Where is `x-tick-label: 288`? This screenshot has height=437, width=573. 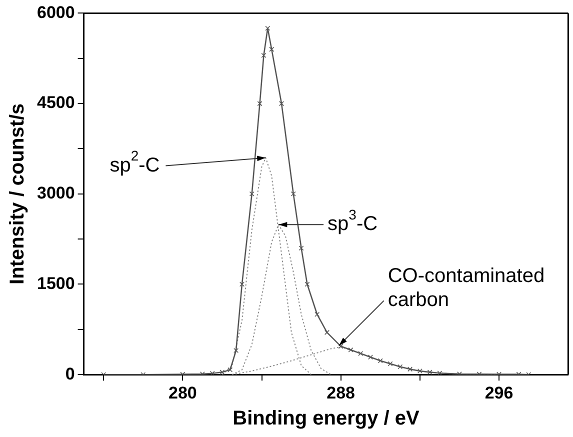
x-tick-label: 288 is located at coordinates (341, 392).